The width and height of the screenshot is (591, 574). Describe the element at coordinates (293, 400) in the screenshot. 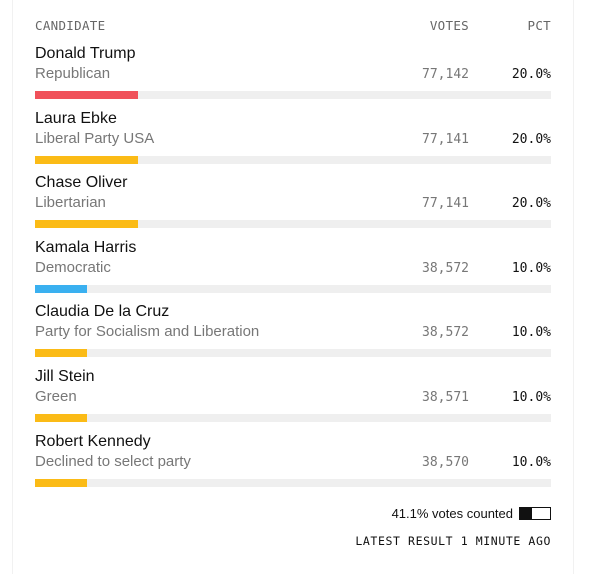

I see `candidate-row: Jill Stein Green 38,571 10.0%` at that location.